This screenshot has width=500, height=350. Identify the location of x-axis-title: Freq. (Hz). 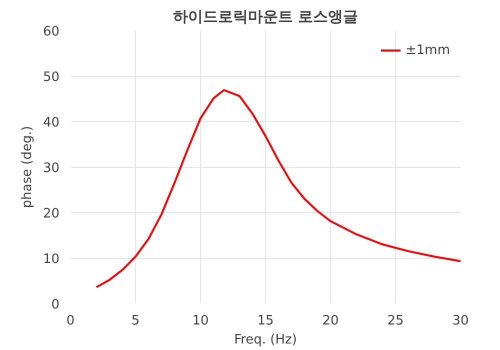
(265, 340).